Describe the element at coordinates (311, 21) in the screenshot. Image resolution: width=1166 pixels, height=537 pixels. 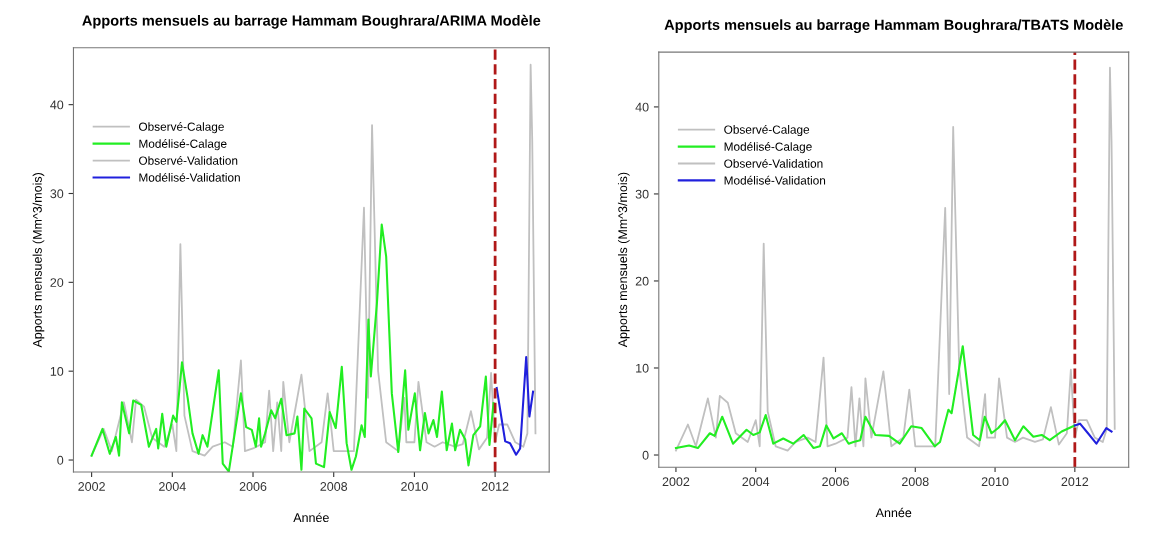
I see `chart-title: Apports mensuels au barrage Hammam Boughrara/ARIMA Modèle` at that location.